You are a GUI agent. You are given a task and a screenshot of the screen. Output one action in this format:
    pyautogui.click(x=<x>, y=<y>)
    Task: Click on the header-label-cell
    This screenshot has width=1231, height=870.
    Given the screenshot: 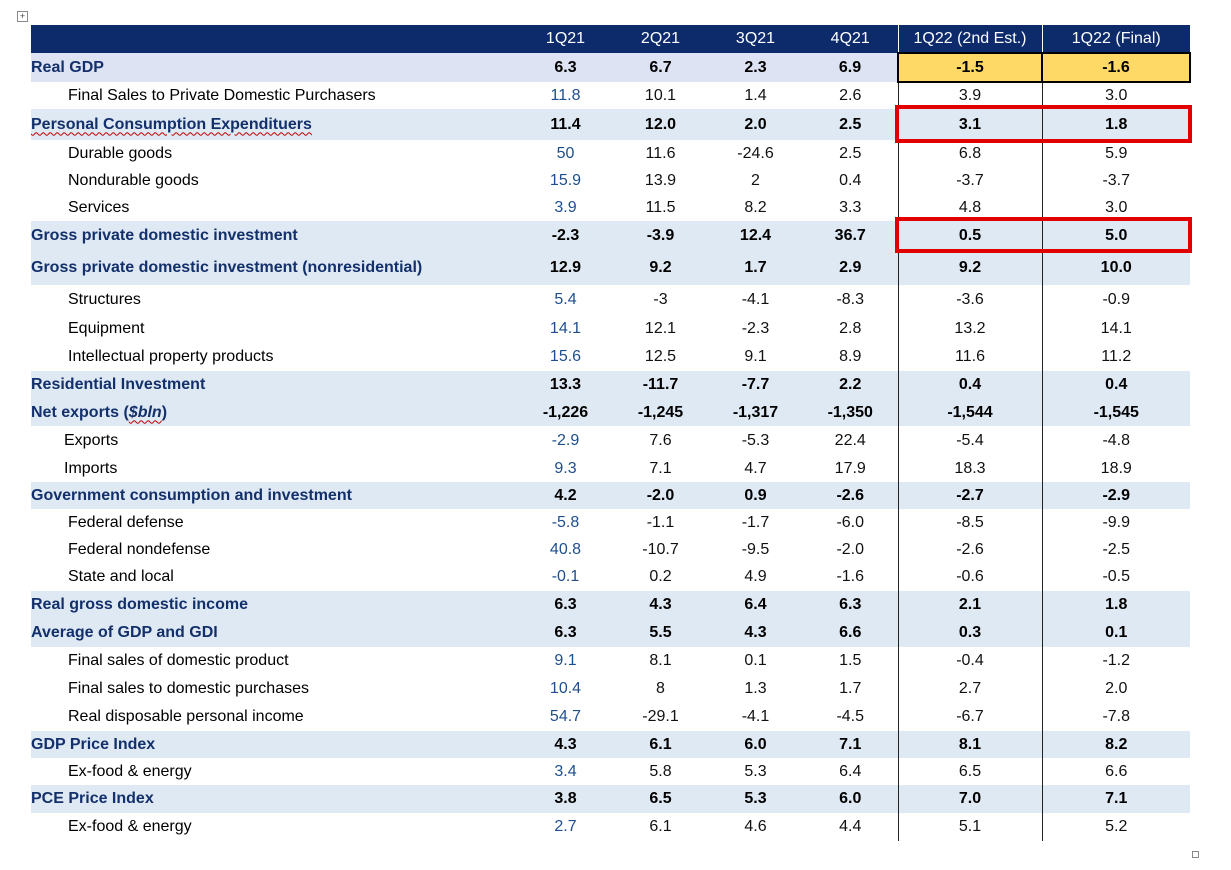 What is the action you would take?
    pyautogui.click(x=274, y=39)
    